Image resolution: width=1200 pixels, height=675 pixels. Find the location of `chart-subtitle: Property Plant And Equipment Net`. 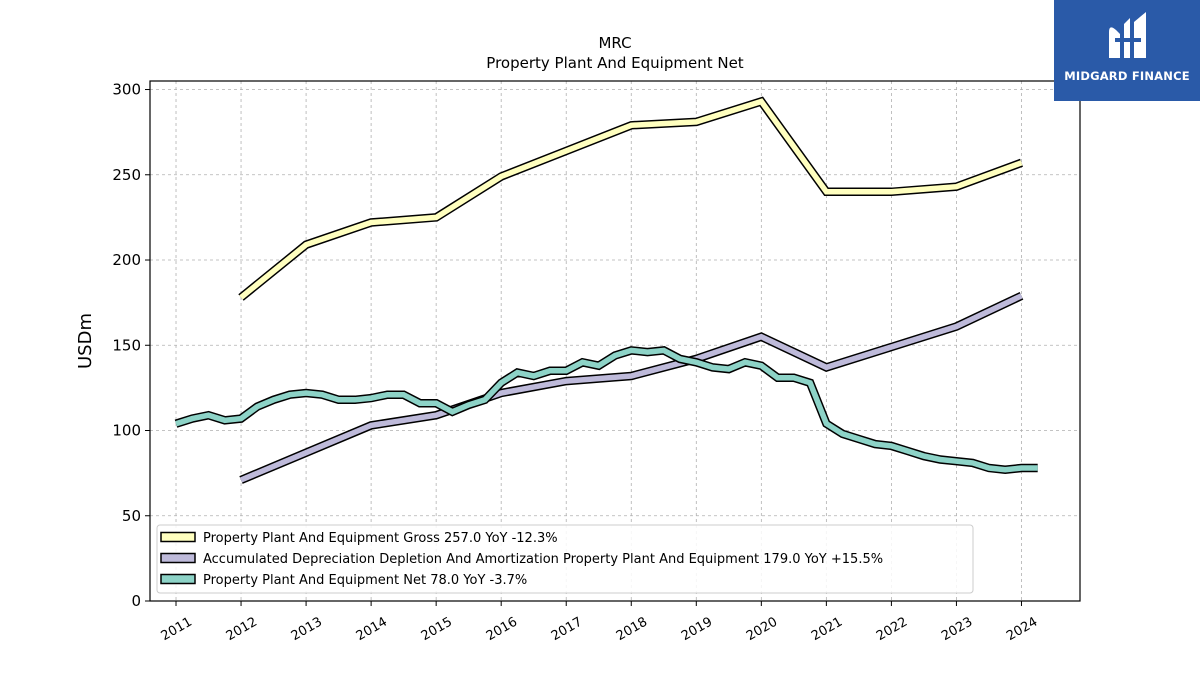

chart-subtitle: Property Plant And Equipment Net is located at coordinates (614, 63).